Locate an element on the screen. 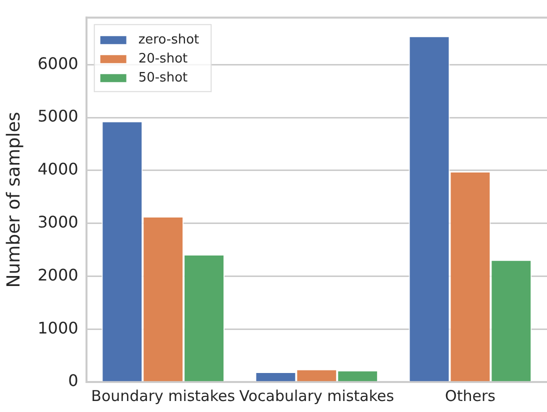 The height and width of the screenshot is (412, 547). legend-label: zero-shot is located at coordinates (169, 40).